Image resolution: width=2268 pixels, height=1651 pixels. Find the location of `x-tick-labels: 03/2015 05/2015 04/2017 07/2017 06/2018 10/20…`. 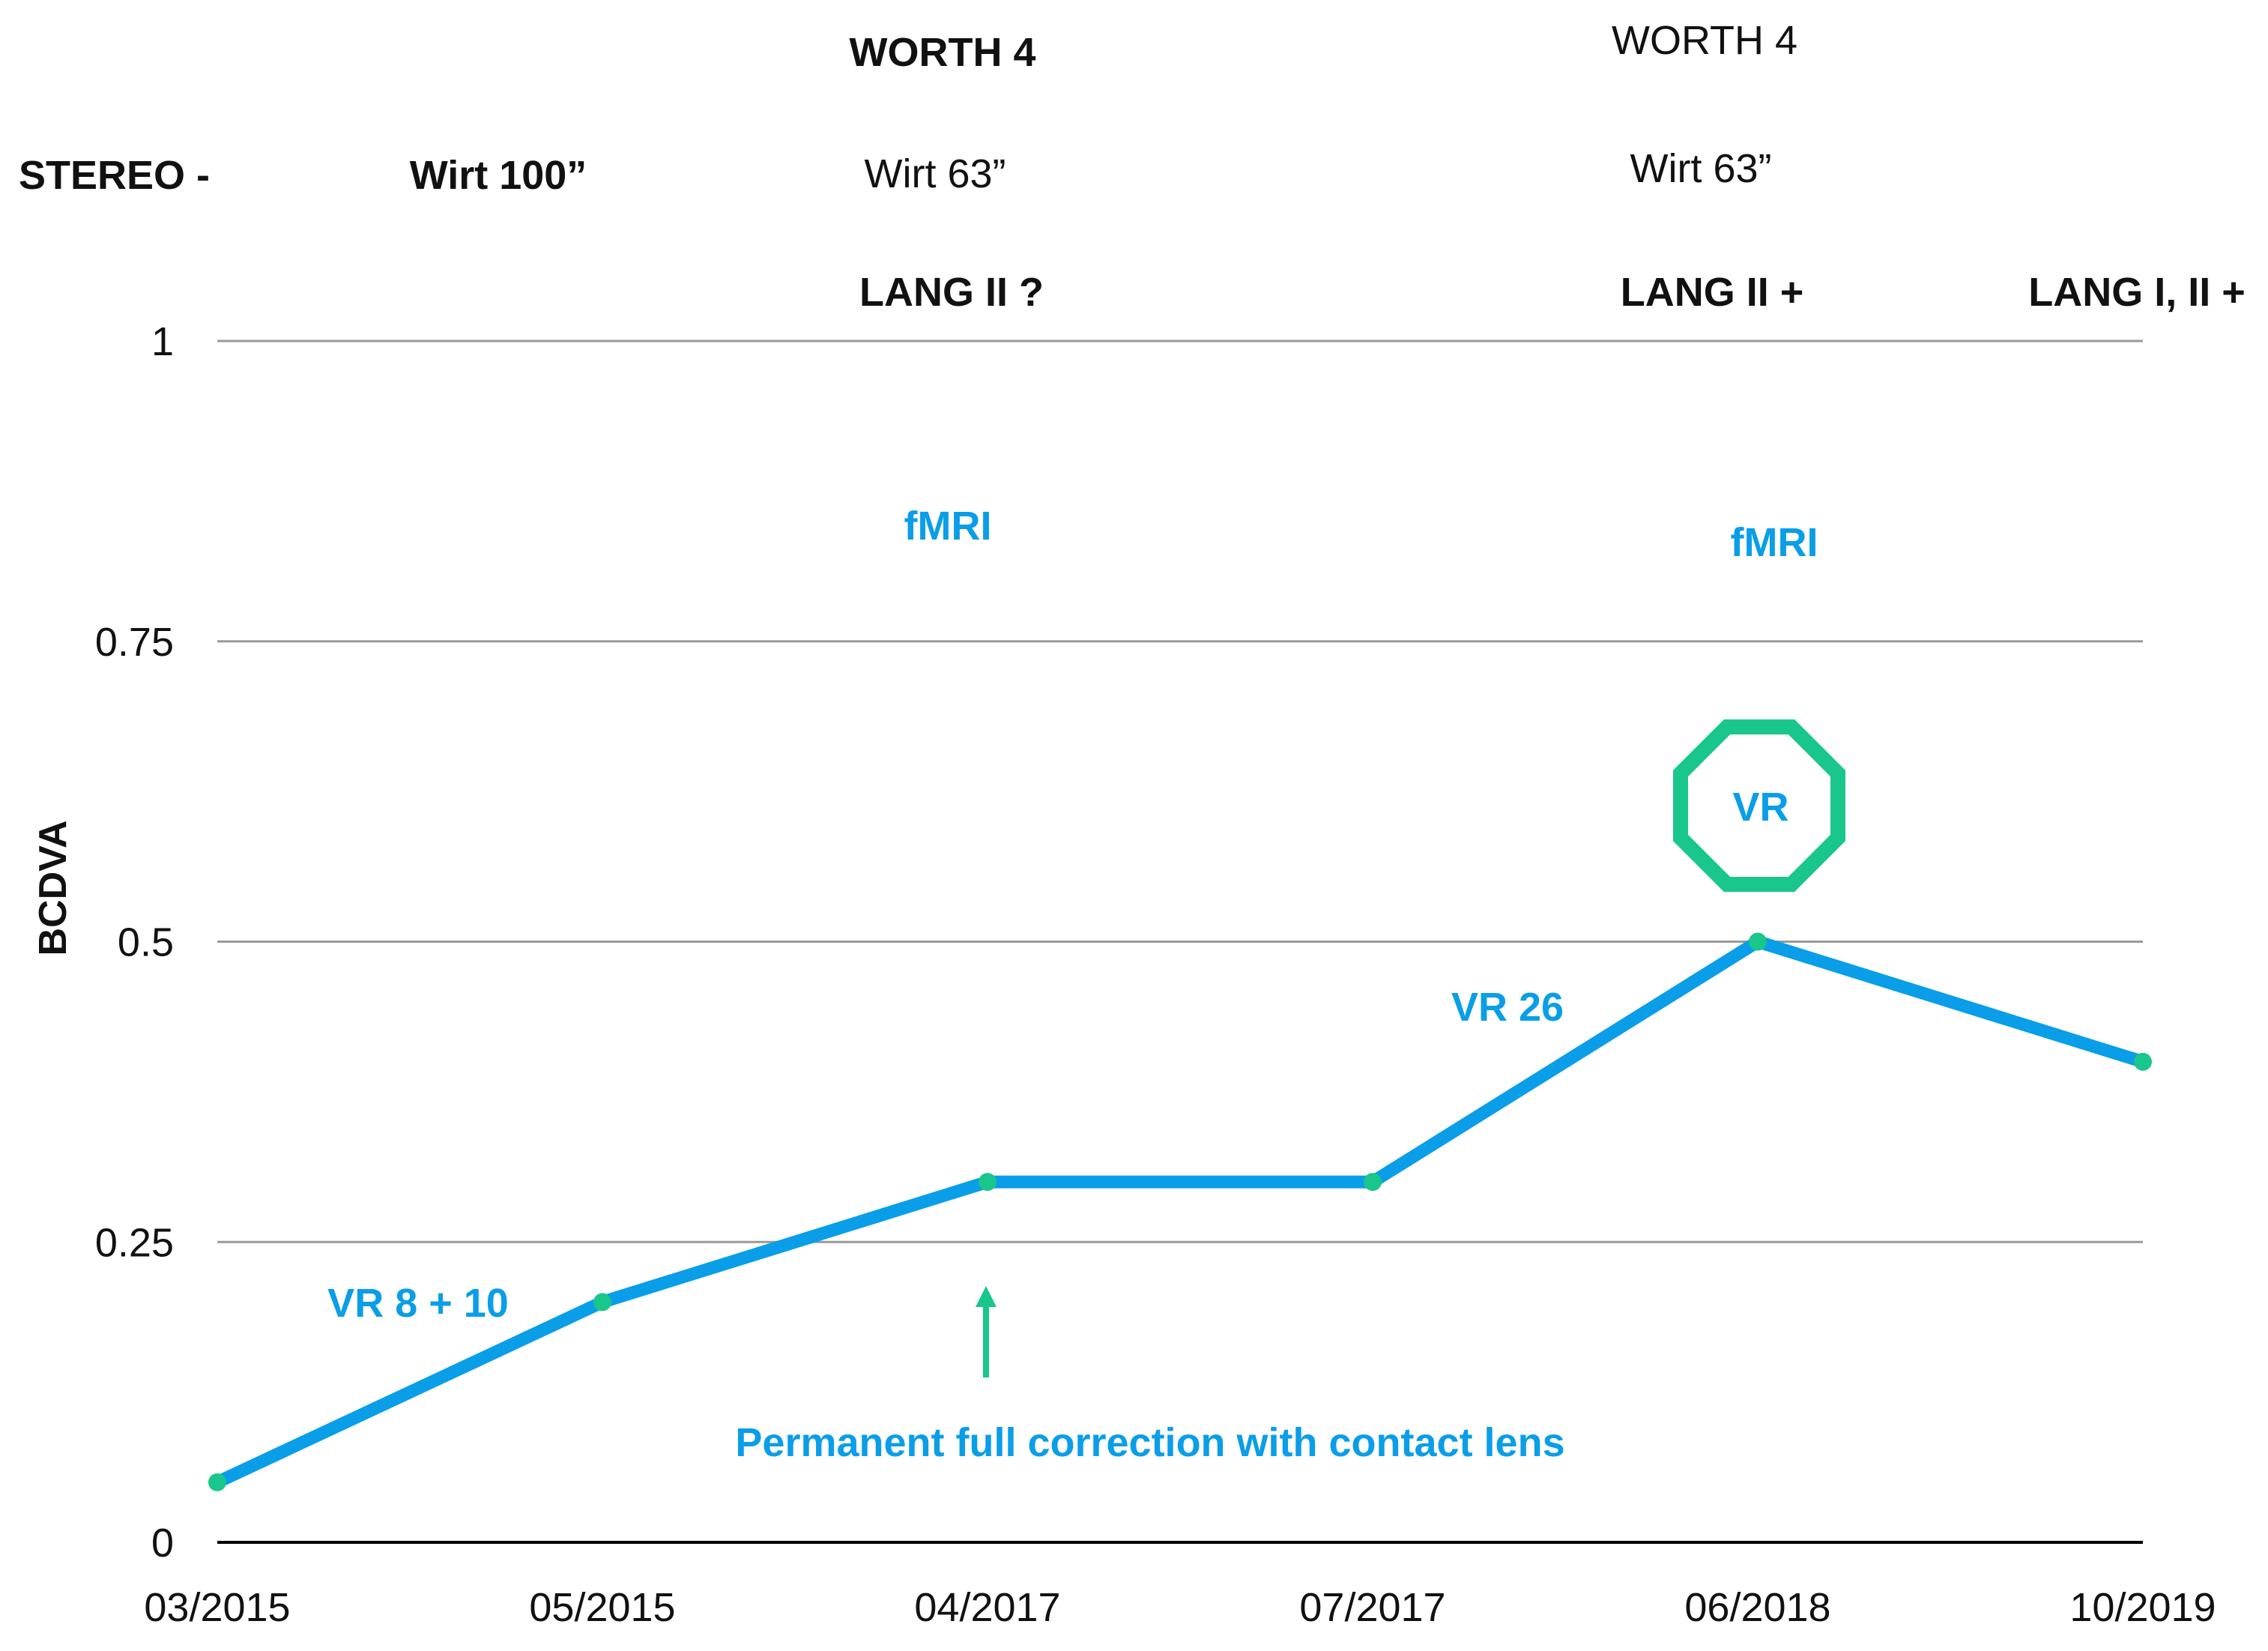

x-tick-labels: 03/2015 05/2015 04/2017 07/2017 06/2018 10/20… is located at coordinates (1180, 1607).